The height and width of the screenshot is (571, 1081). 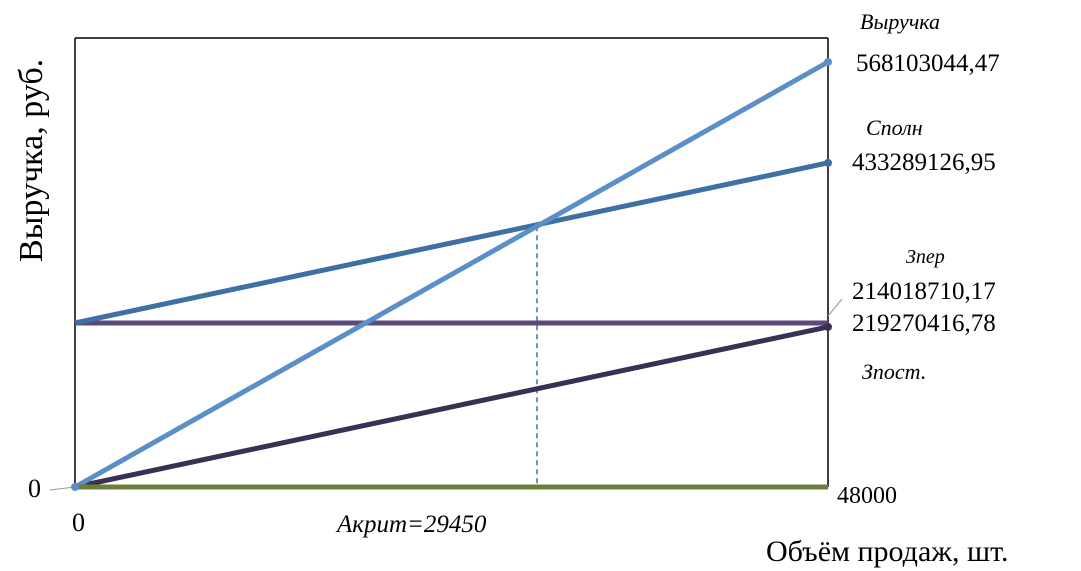 What do you see at coordinates (835, 307) in the screenshot?
I see `label-leader` at bounding box center [835, 307].